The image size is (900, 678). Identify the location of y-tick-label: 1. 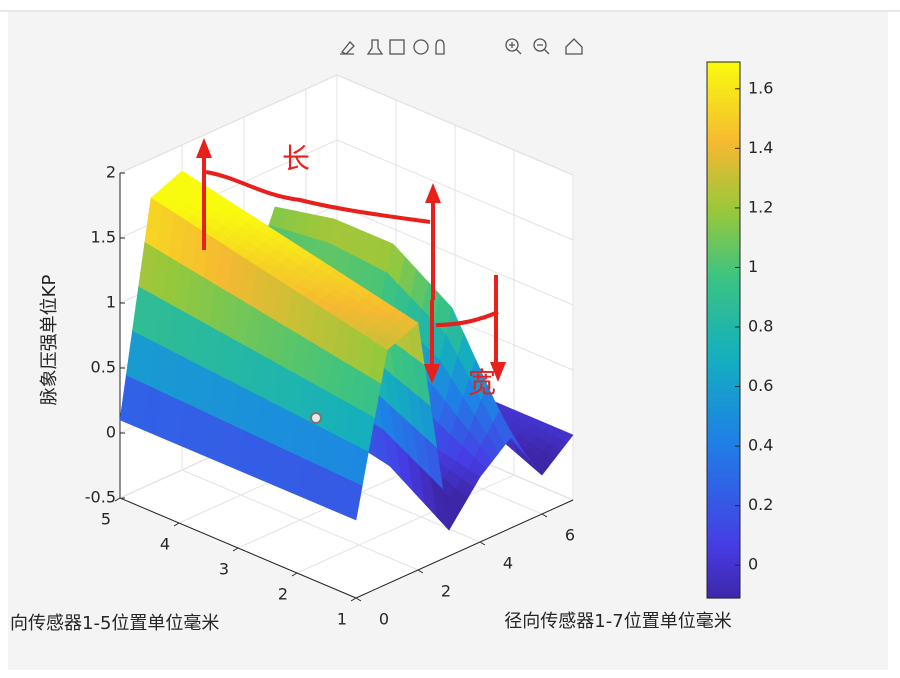
(342, 619).